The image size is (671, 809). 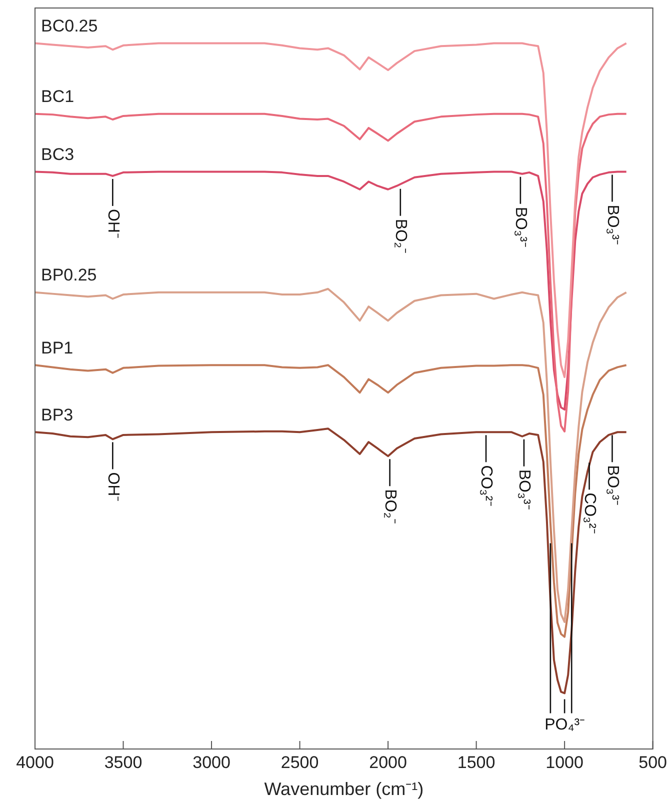 I want to click on series-label: BP0.25, so click(x=69, y=275).